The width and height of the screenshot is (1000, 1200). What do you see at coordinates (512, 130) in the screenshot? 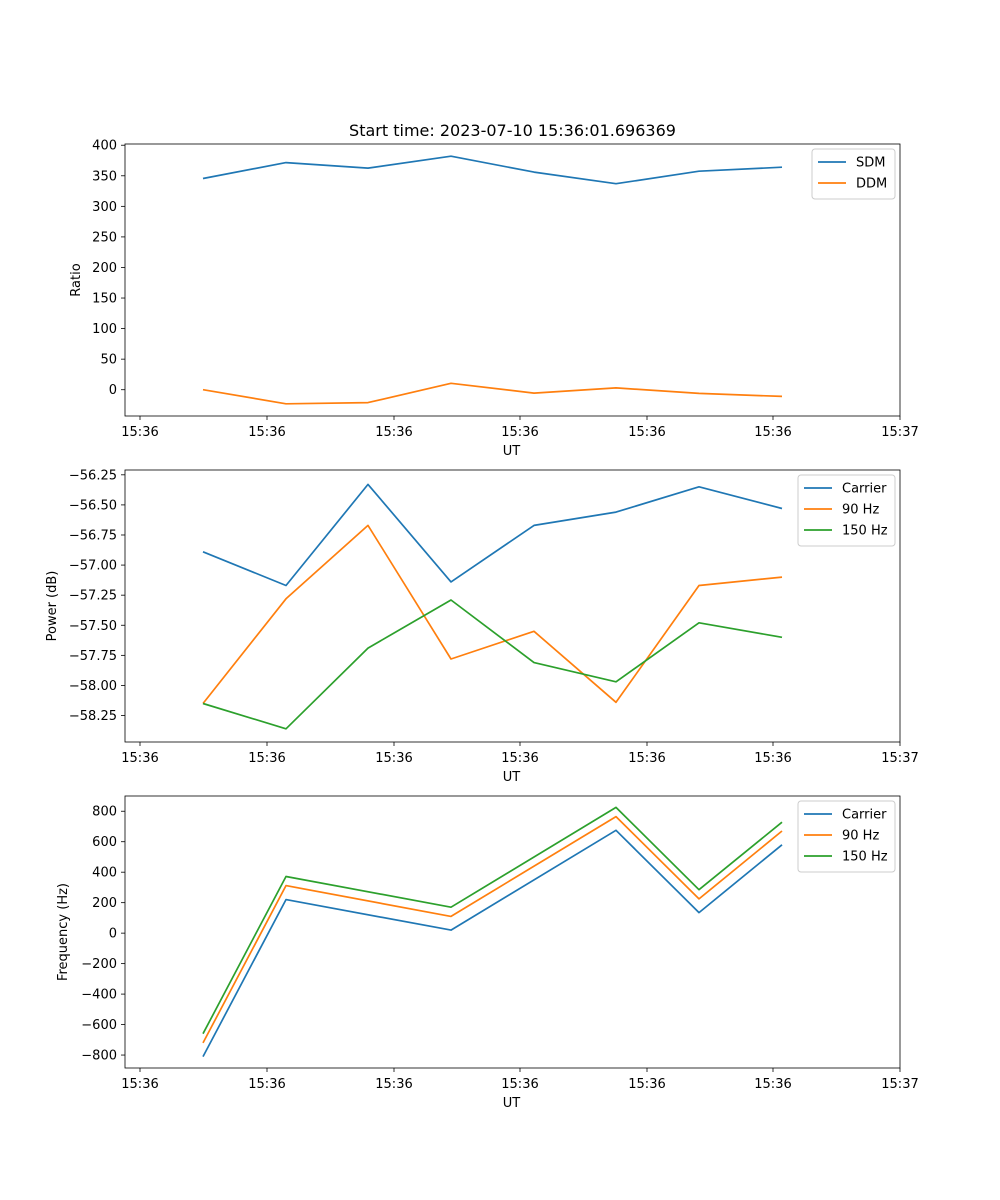
I see `chart-title: Start time: 2023-07-10 15:36:01.696369` at bounding box center [512, 130].